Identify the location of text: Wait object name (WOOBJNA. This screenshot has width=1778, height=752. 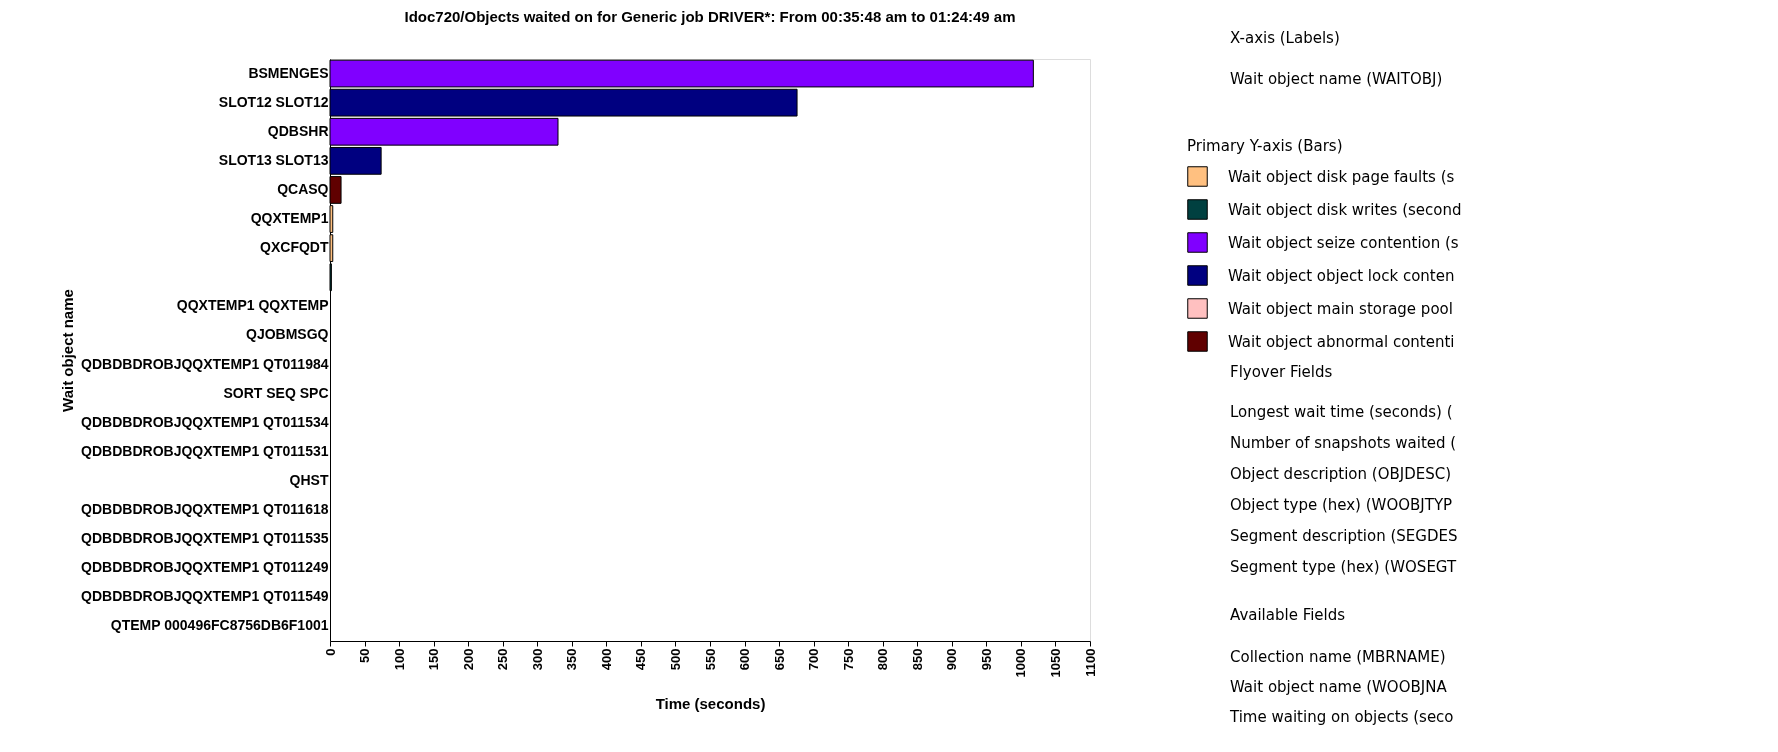
(1339, 687).